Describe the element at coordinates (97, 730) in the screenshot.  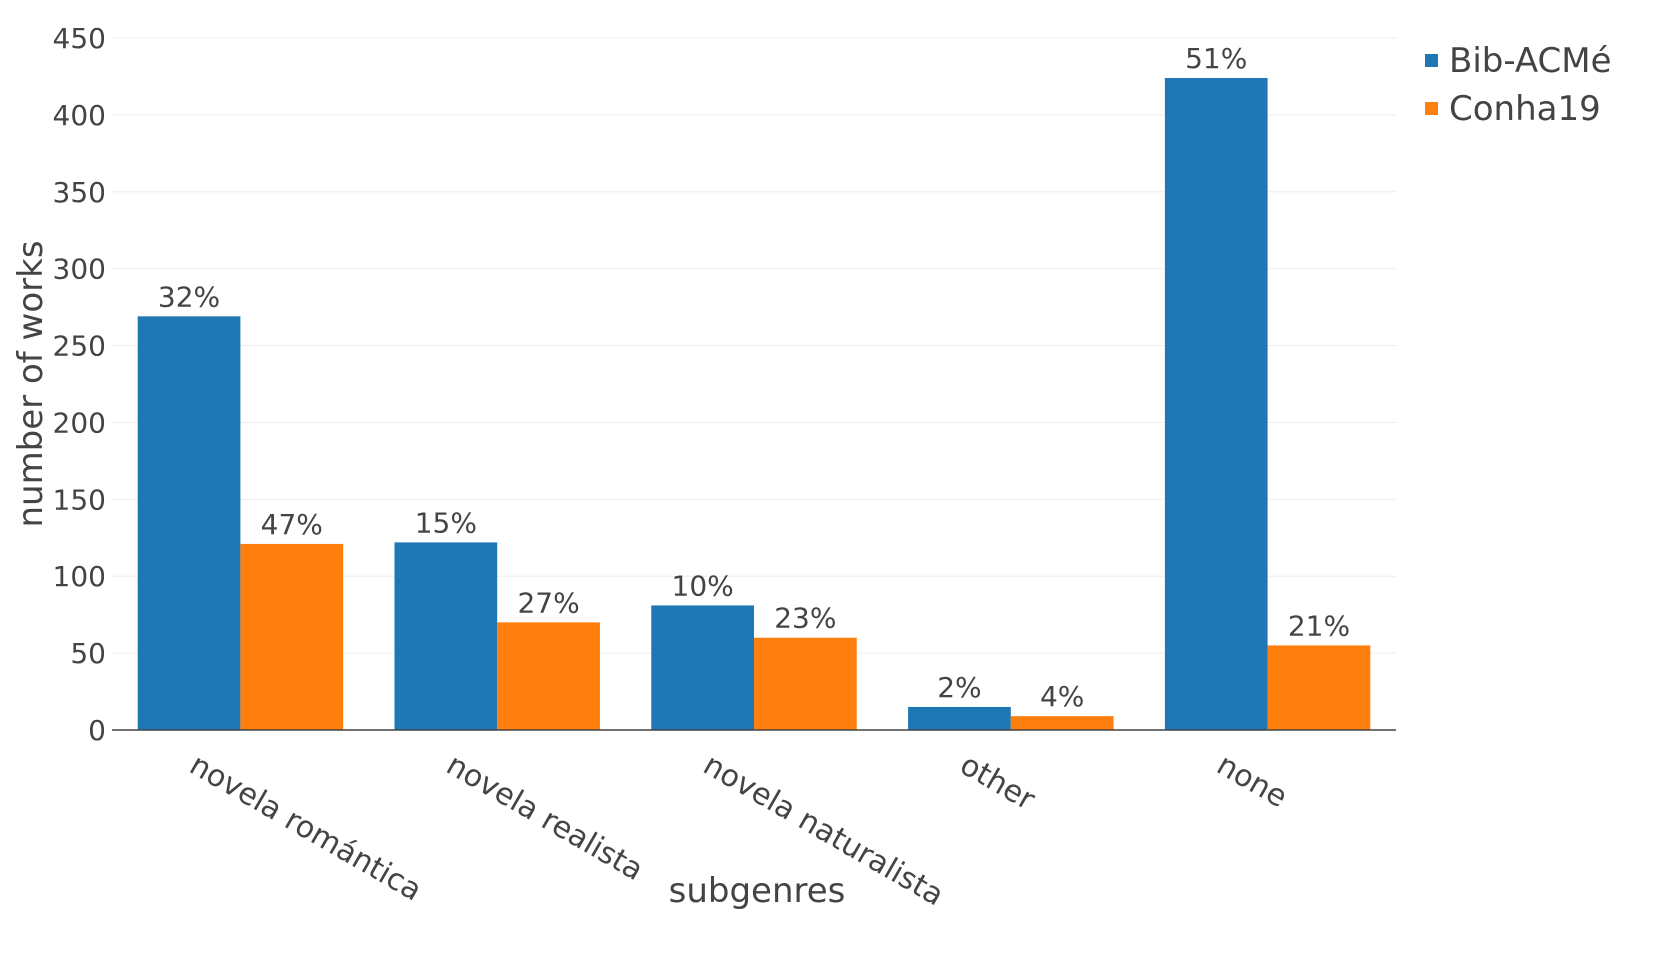
I see `y-tick-label: 0` at that location.